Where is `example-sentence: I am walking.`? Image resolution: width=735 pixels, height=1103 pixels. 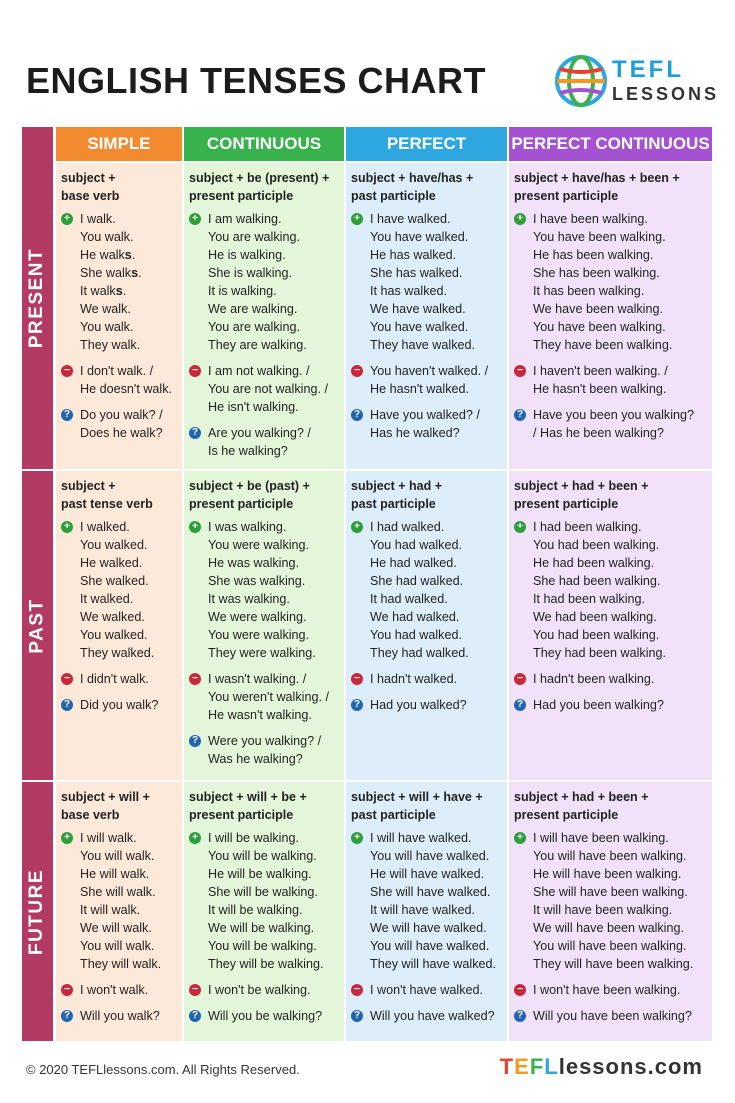
example-sentence: I am walking. is located at coordinates (245, 219).